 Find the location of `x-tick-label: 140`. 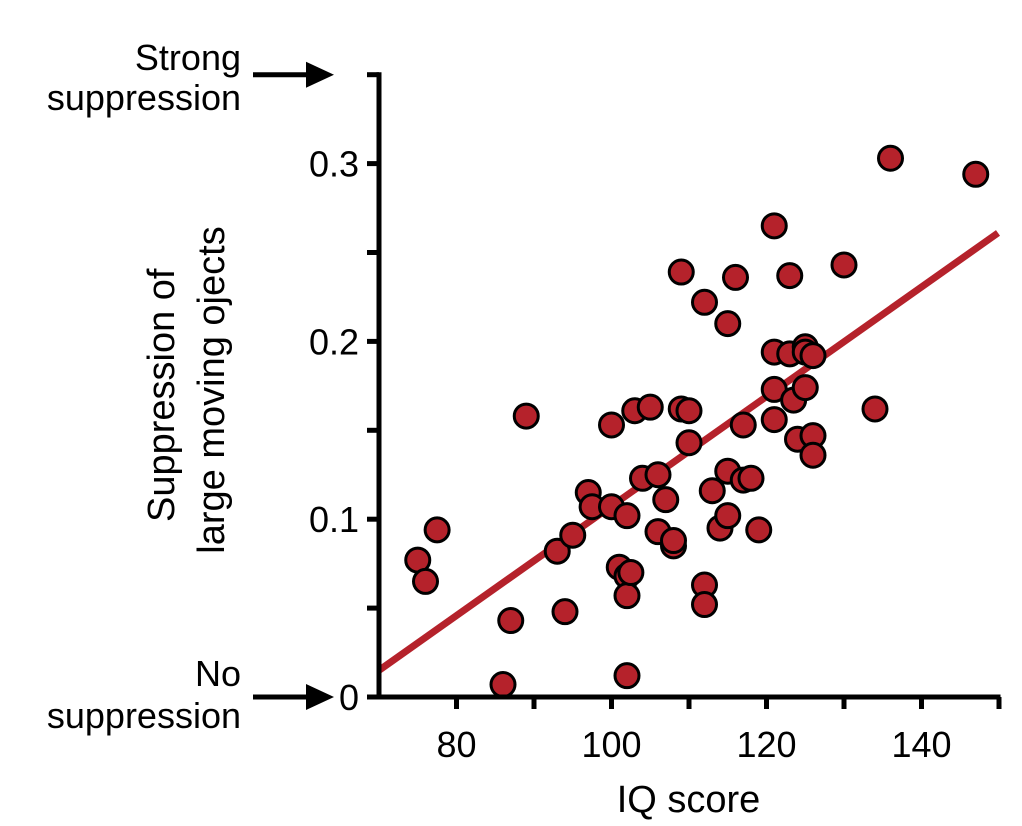

x-tick-label: 140 is located at coordinates (921, 744).